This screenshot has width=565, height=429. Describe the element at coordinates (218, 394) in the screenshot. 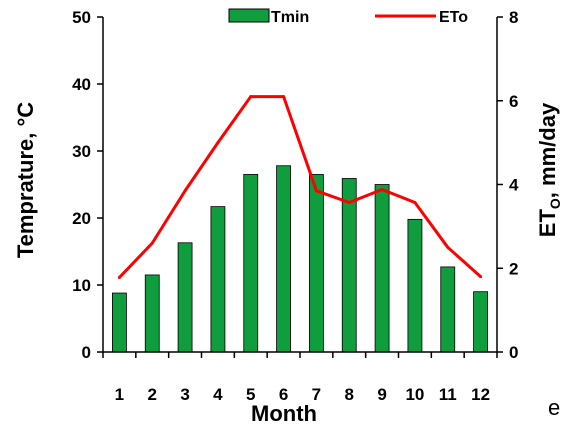

I see `x-tick-label-4: 4` at that location.